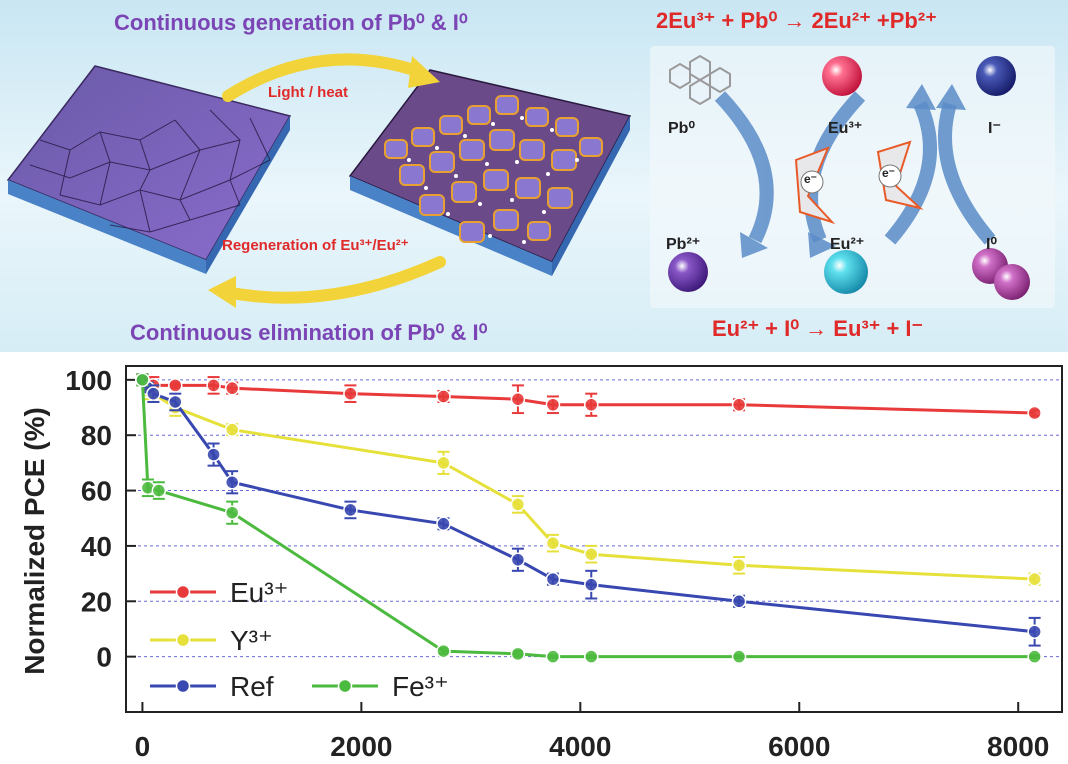 This screenshot has width=1068, height=764. I want to click on i0-sphere-b, so click(1012, 282).